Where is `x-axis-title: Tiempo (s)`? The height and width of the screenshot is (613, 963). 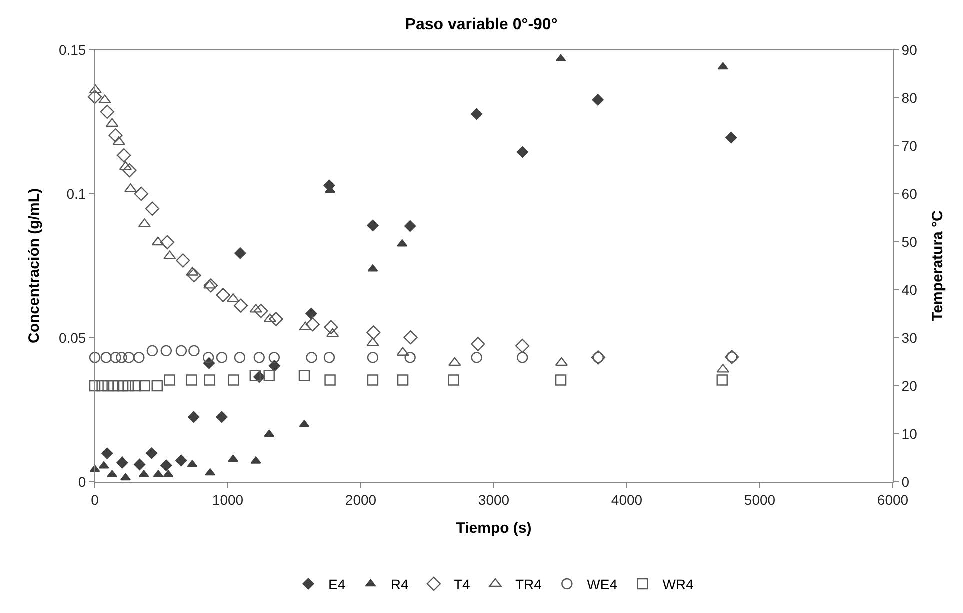
x-axis-title: Tiempo (s) is located at coordinates (494, 528).